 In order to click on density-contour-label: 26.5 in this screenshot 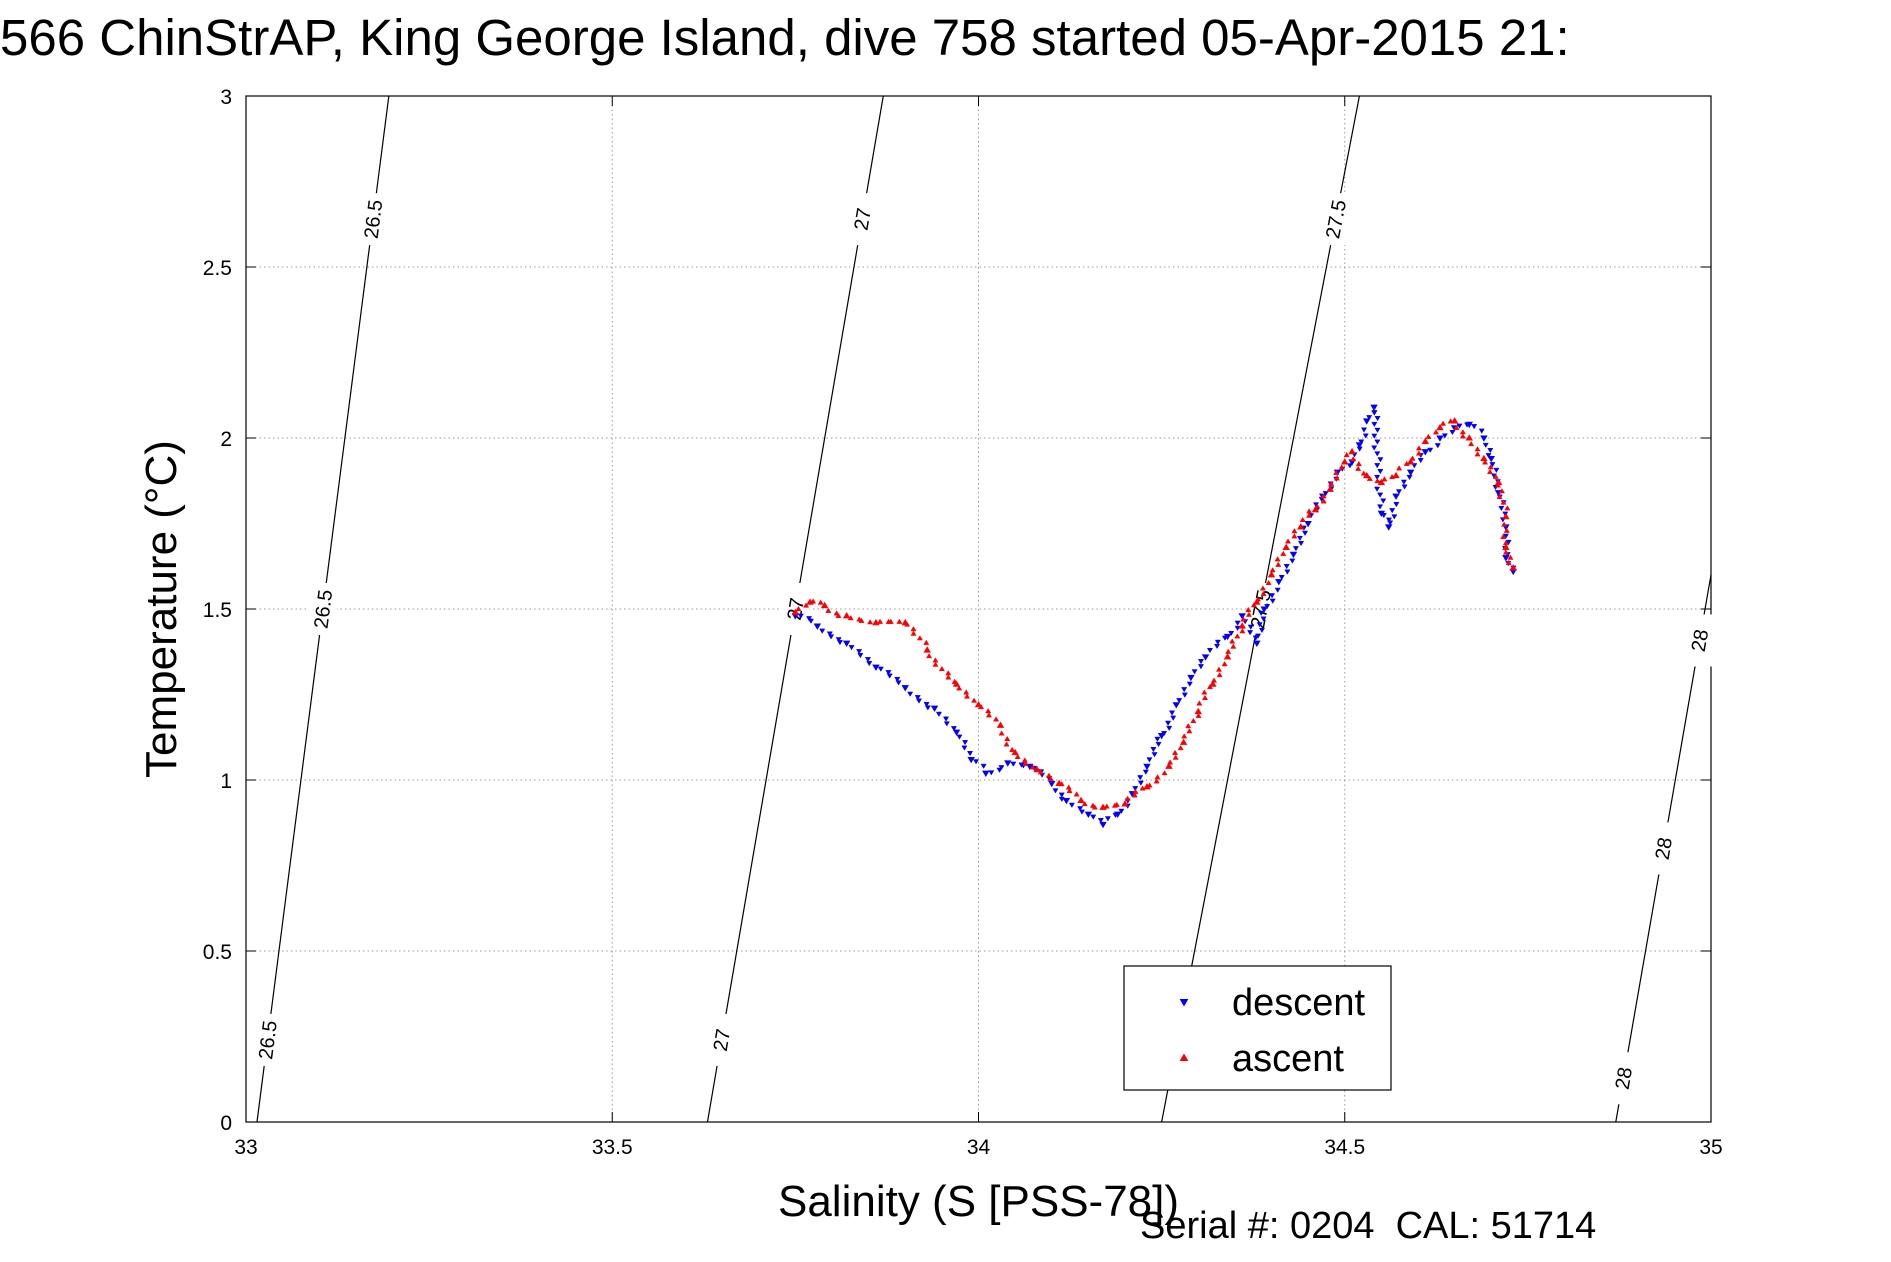, I will do `click(268, 1039)`.